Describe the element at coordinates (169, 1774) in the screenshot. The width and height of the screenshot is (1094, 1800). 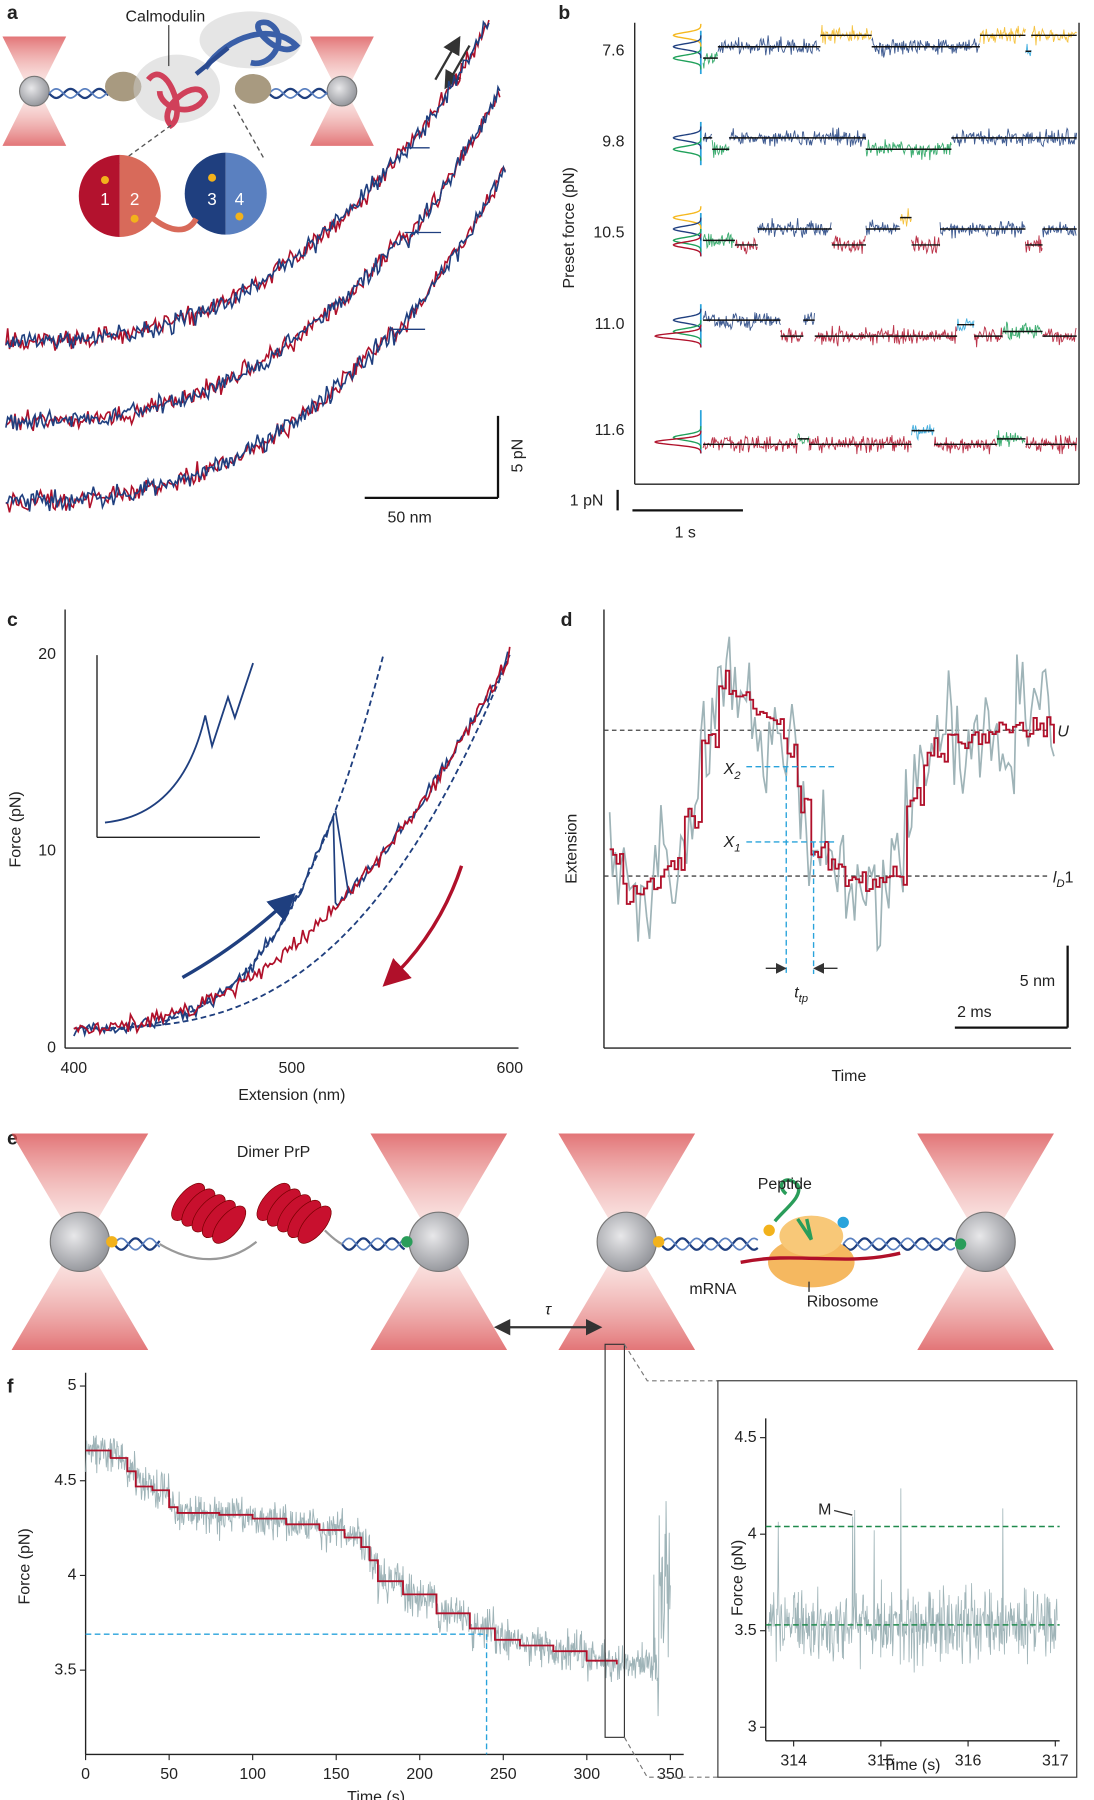
I see `x-tick-label: 50` at that location.